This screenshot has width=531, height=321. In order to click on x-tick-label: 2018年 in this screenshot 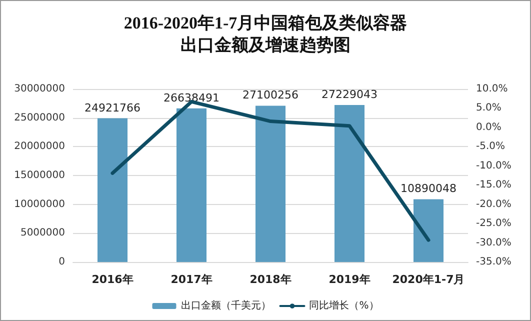, I will do `click(271, 279)`.